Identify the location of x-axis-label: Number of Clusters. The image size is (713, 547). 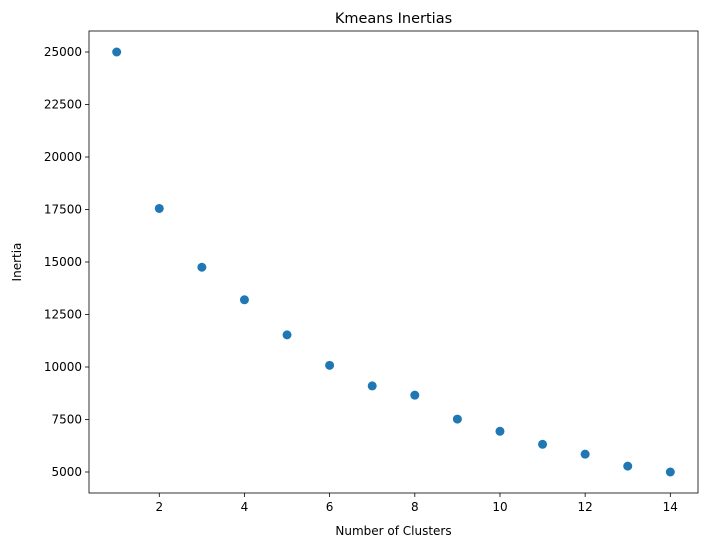
(393, 531).